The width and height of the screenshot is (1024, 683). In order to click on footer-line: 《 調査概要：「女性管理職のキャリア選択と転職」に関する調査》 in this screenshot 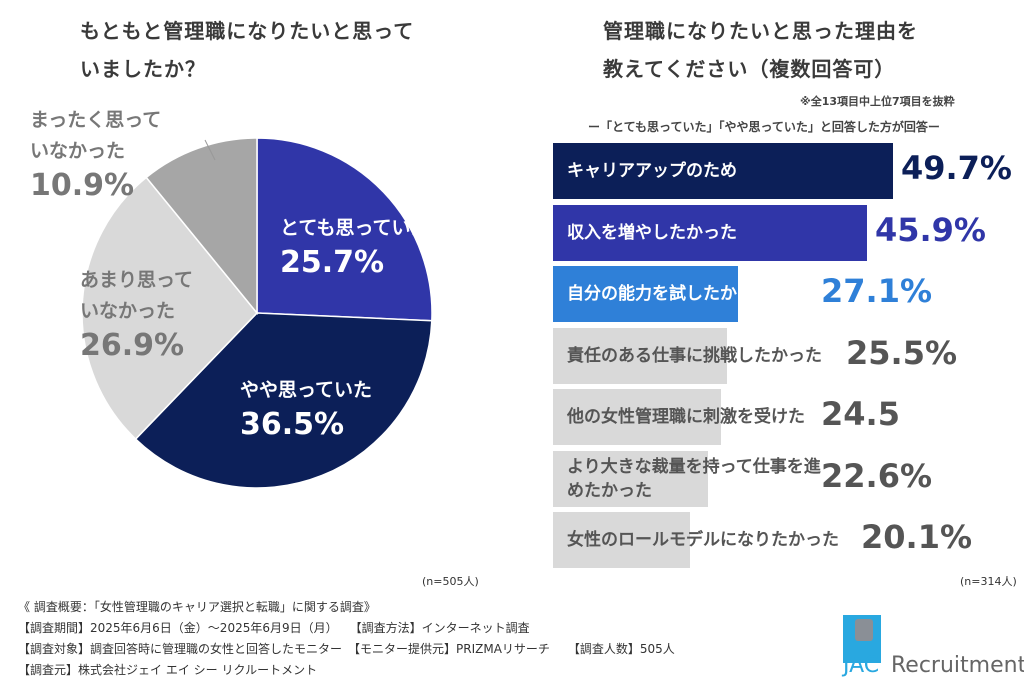, I will do `click(197, 607)`.